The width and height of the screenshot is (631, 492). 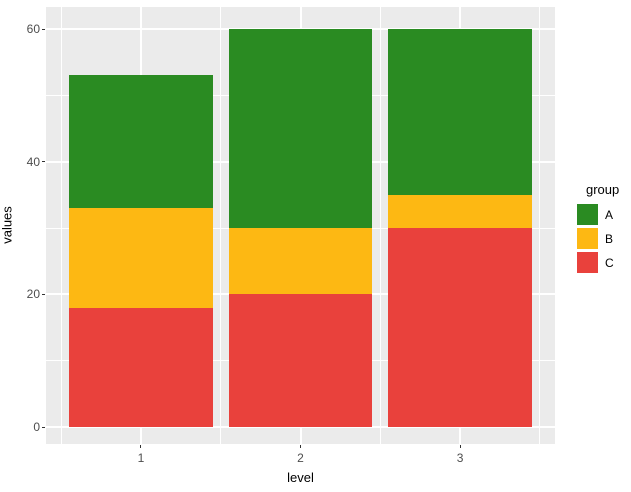 What do you see at coordinates (609, 262) in the screenshot?
I see `legend-label-C: C` at bounding box center [609, 262].